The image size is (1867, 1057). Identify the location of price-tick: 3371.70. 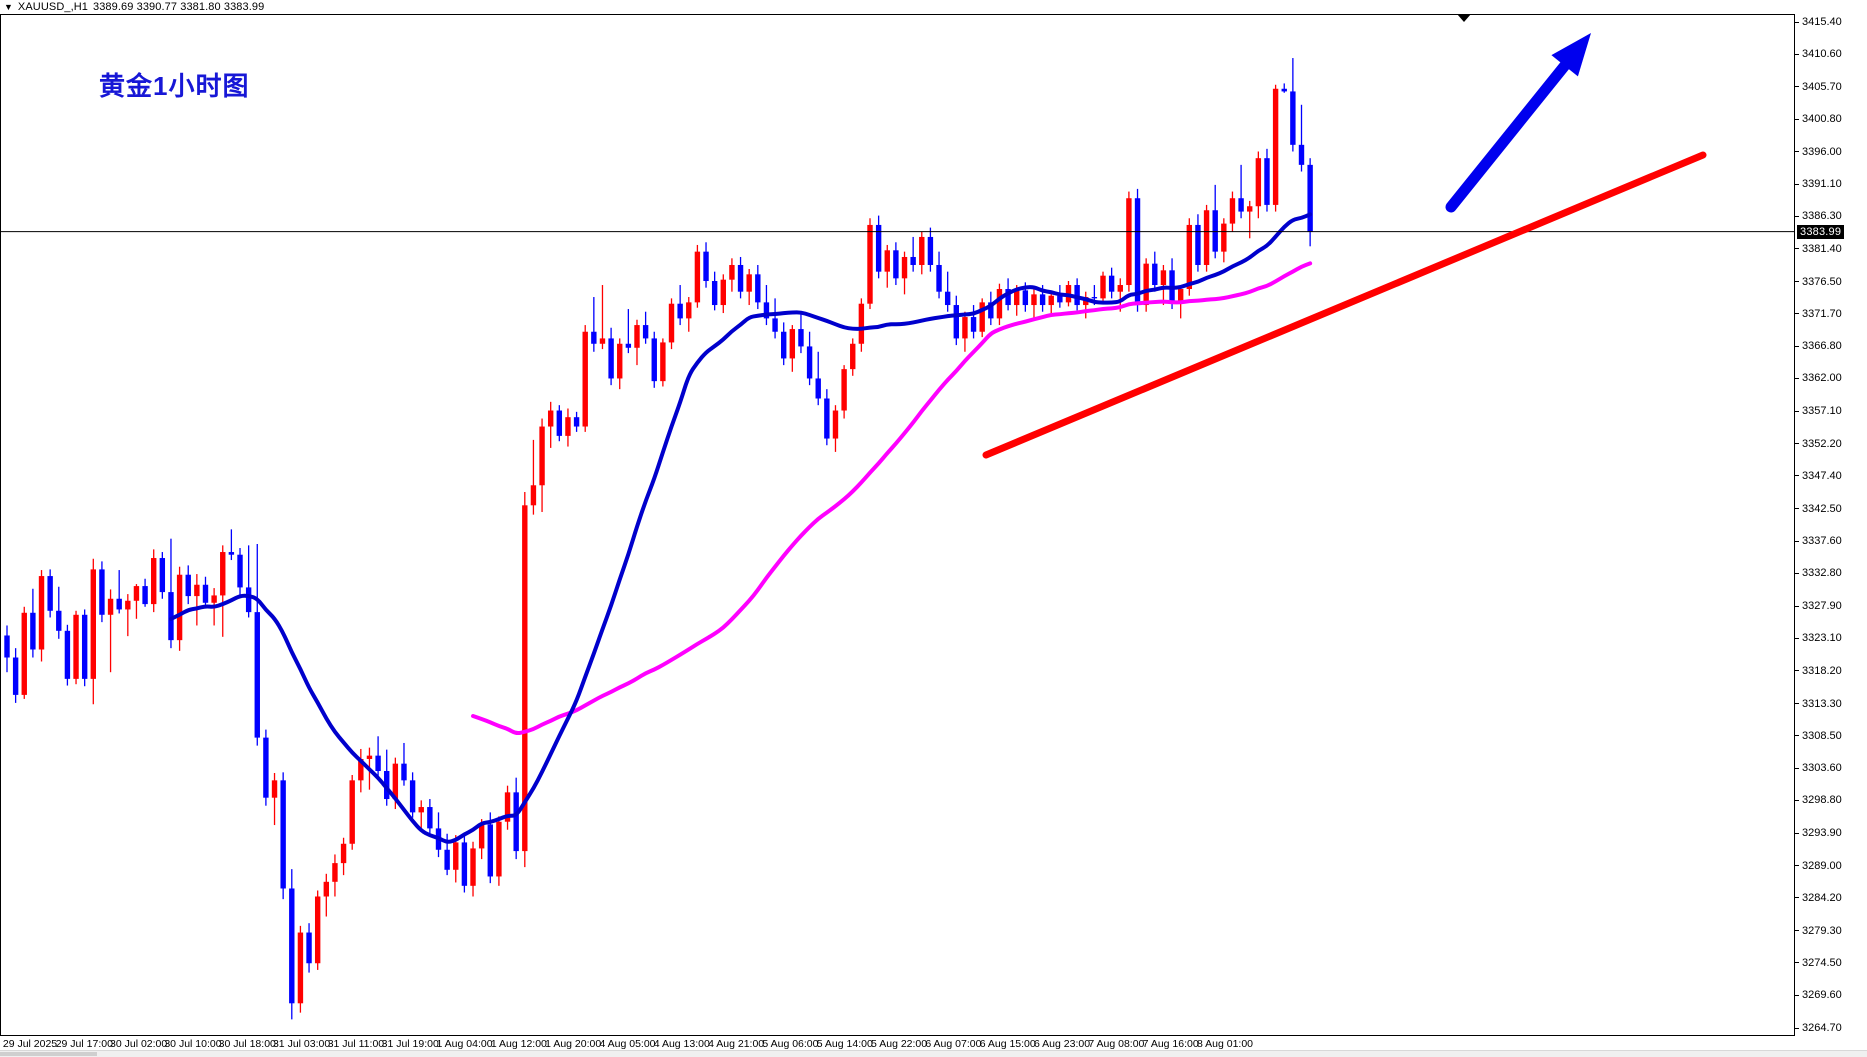
(1818, 314).